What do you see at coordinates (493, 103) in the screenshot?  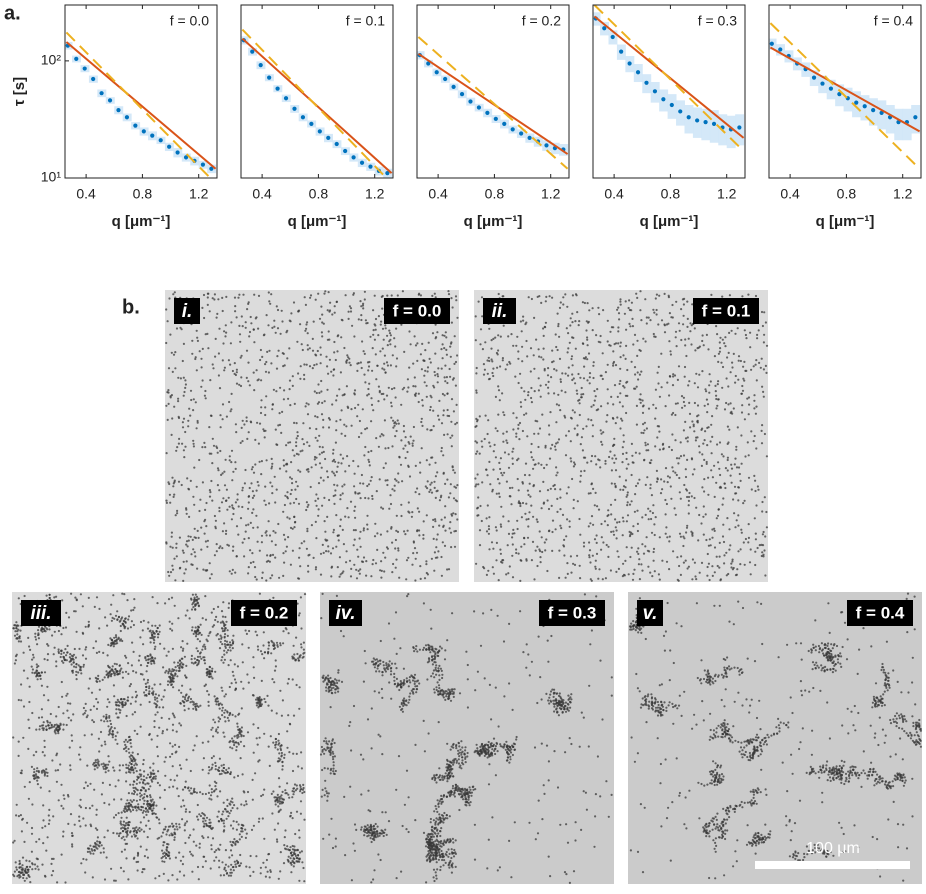 I see `plot-area` at bounding box center [493, 103].